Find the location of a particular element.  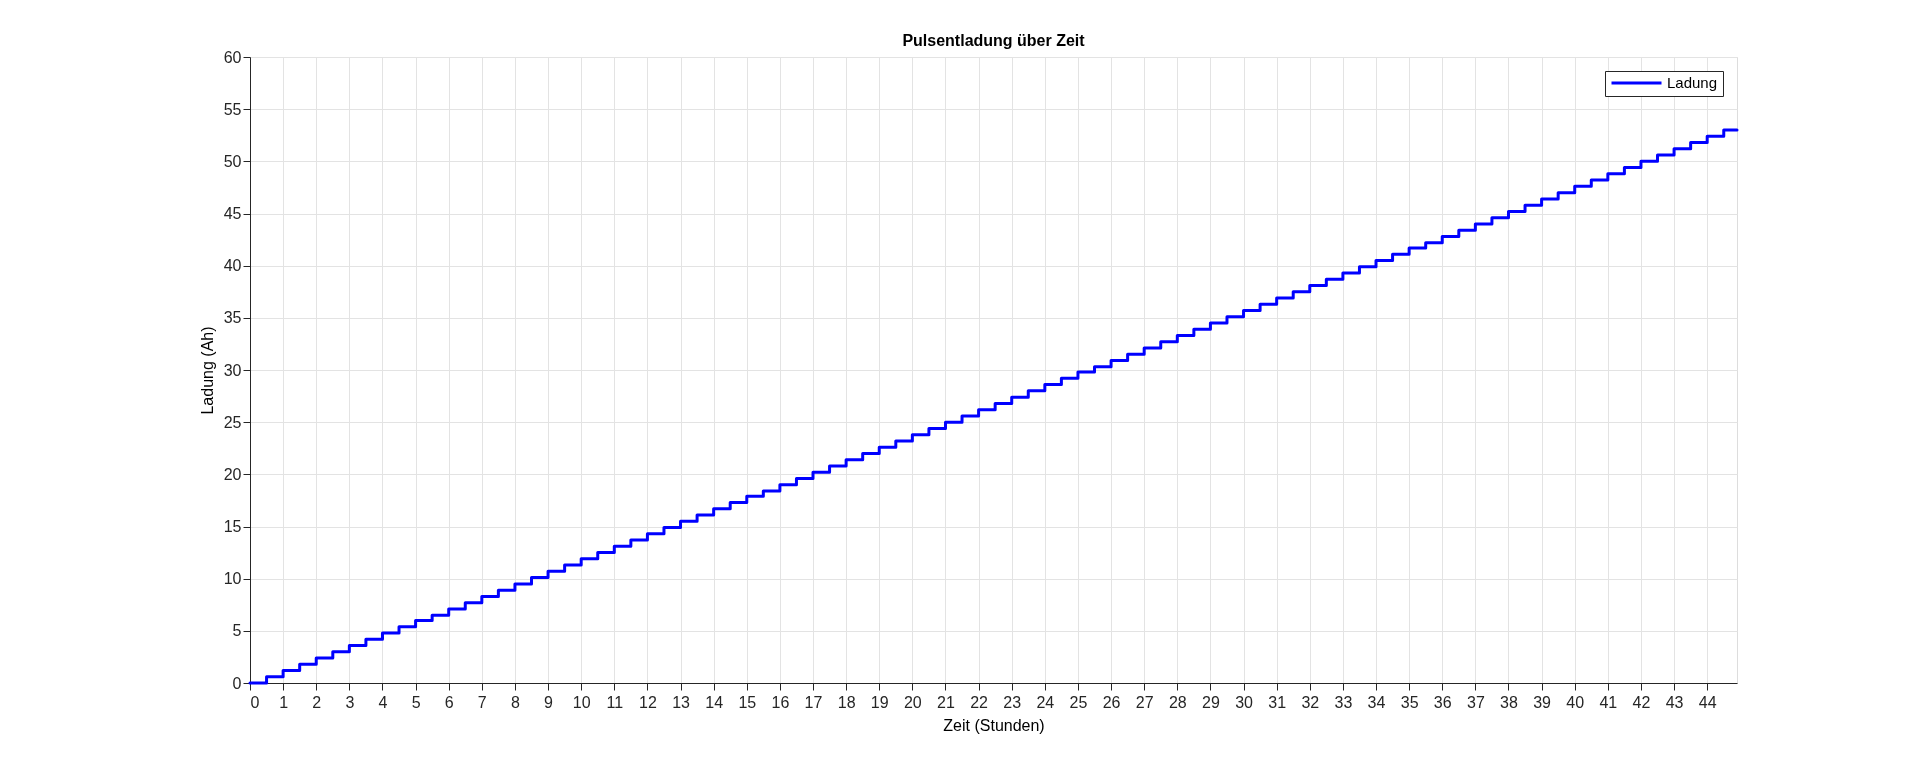

x-tick-label: 32 is located at coordinates (1310, 702).